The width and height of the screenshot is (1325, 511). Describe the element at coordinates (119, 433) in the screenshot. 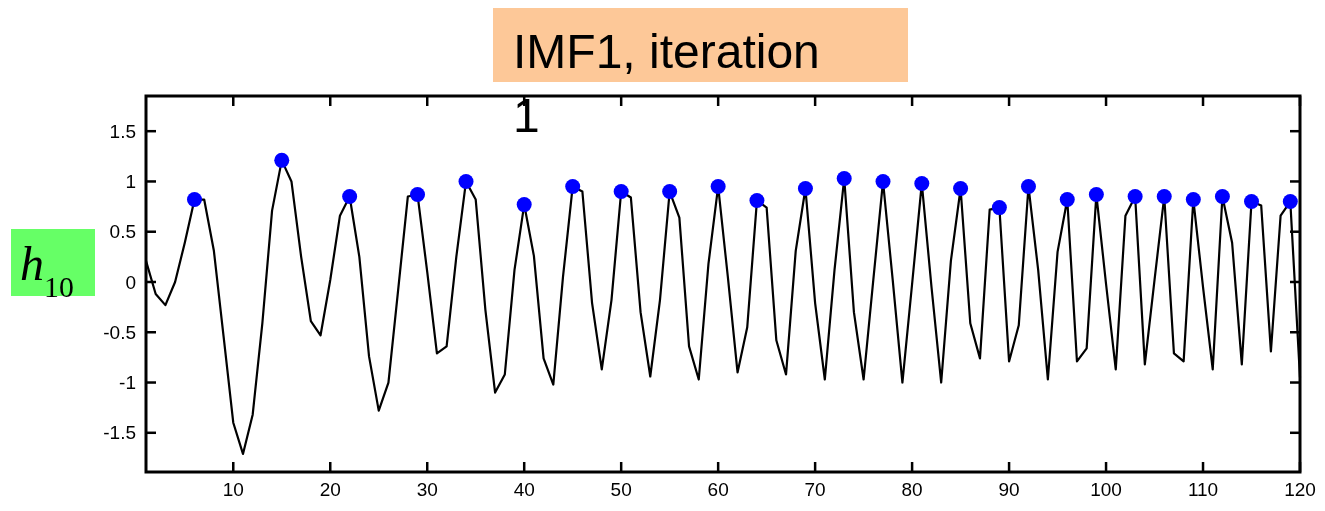

I see `y-tick-label: -1.5` at that location.